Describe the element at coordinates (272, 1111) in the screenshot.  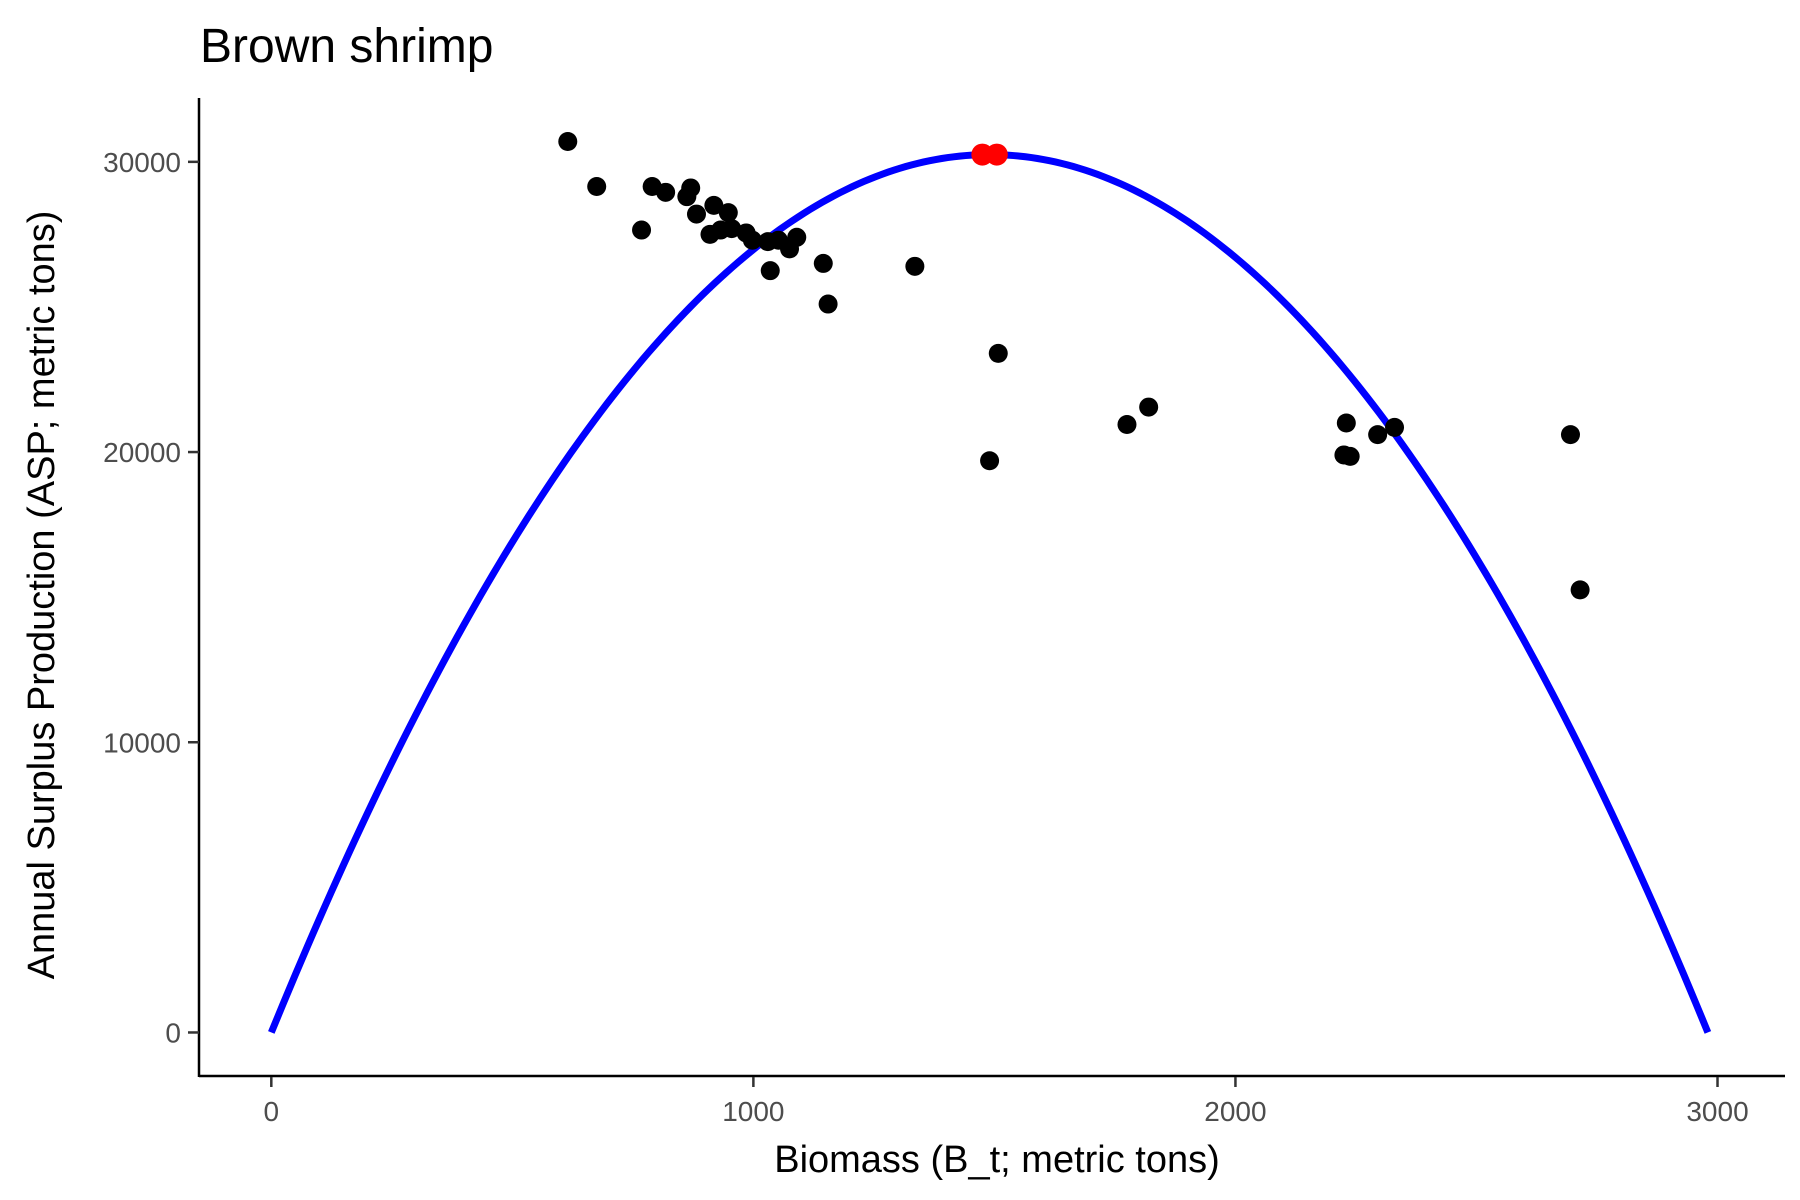
I see `x-tick-label: 0` at that location.